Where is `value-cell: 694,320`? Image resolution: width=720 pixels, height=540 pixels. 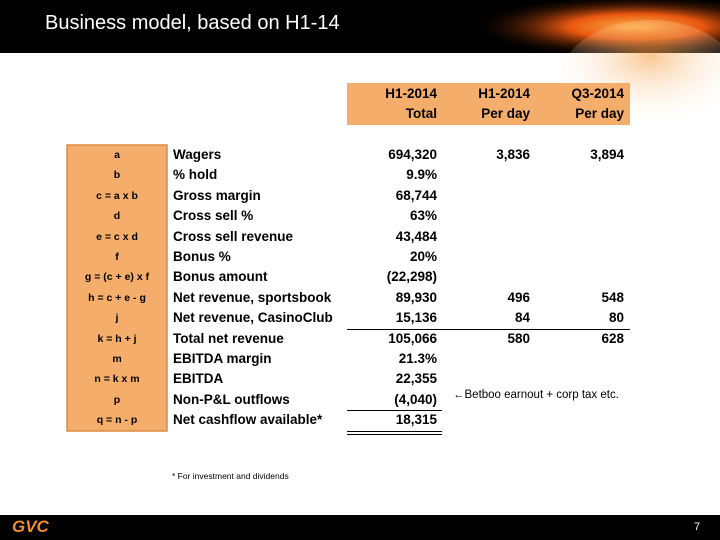 value-cell: 694,320 is located at coordinates (412, 154).